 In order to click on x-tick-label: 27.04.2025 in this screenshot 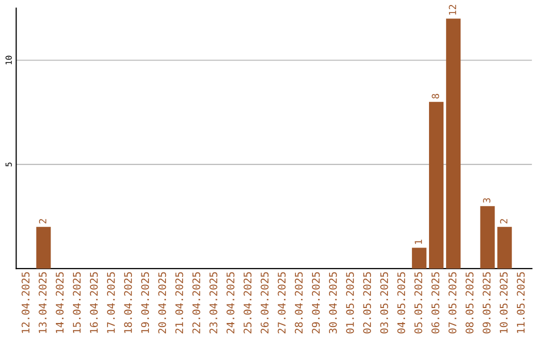, I will do `click(282, 303)`.